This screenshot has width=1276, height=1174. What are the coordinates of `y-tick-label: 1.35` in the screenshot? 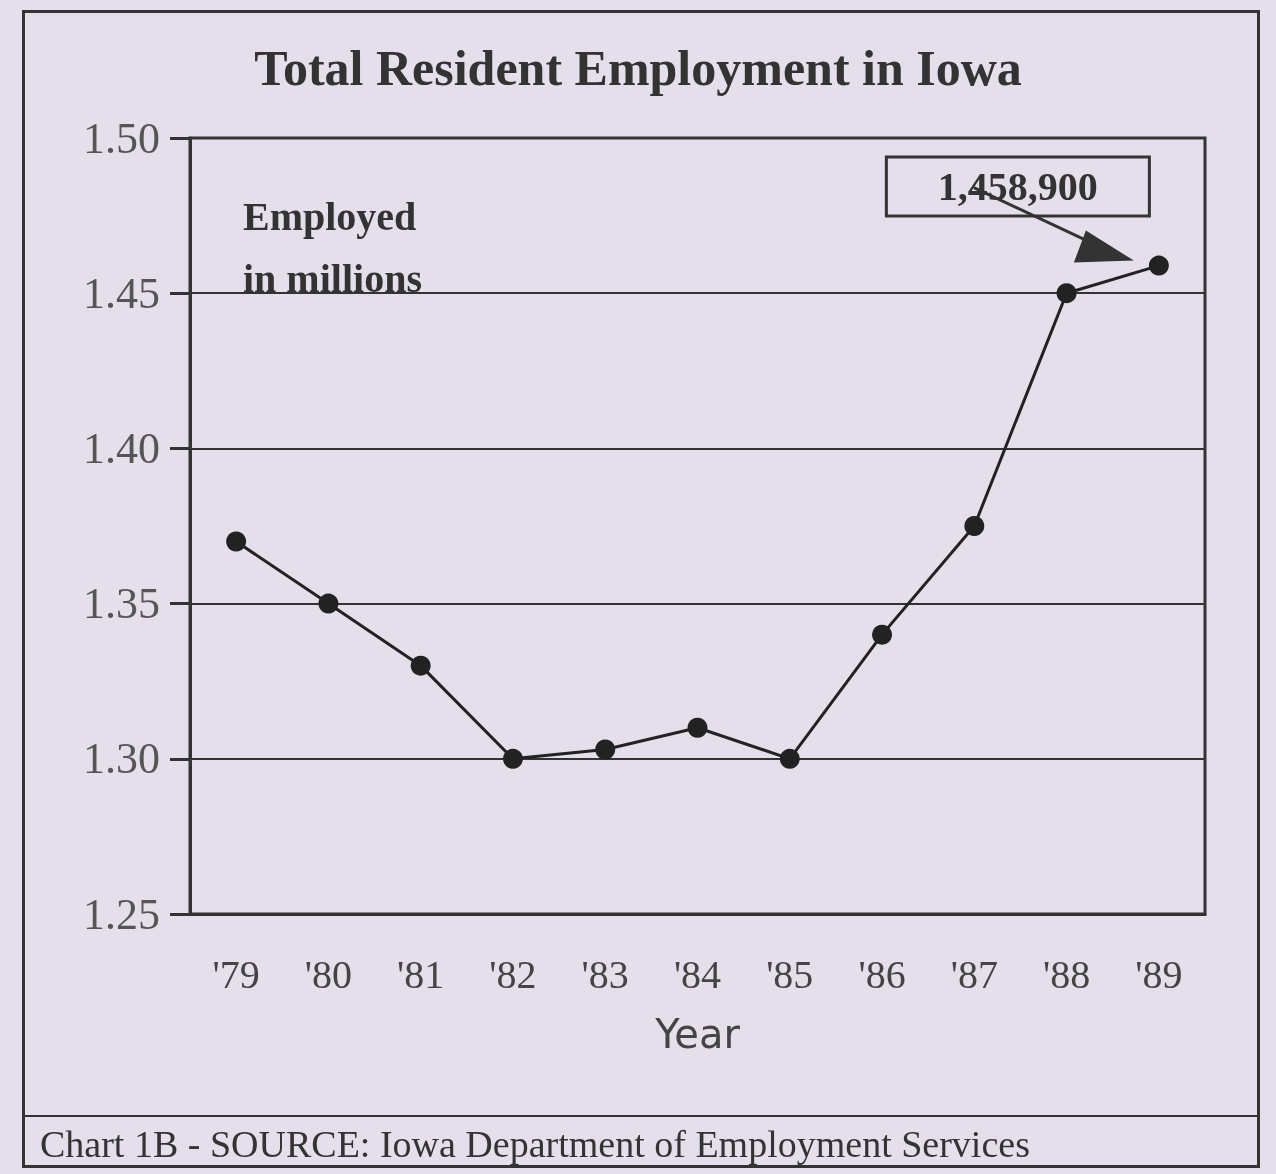 It's located at (121, 604).